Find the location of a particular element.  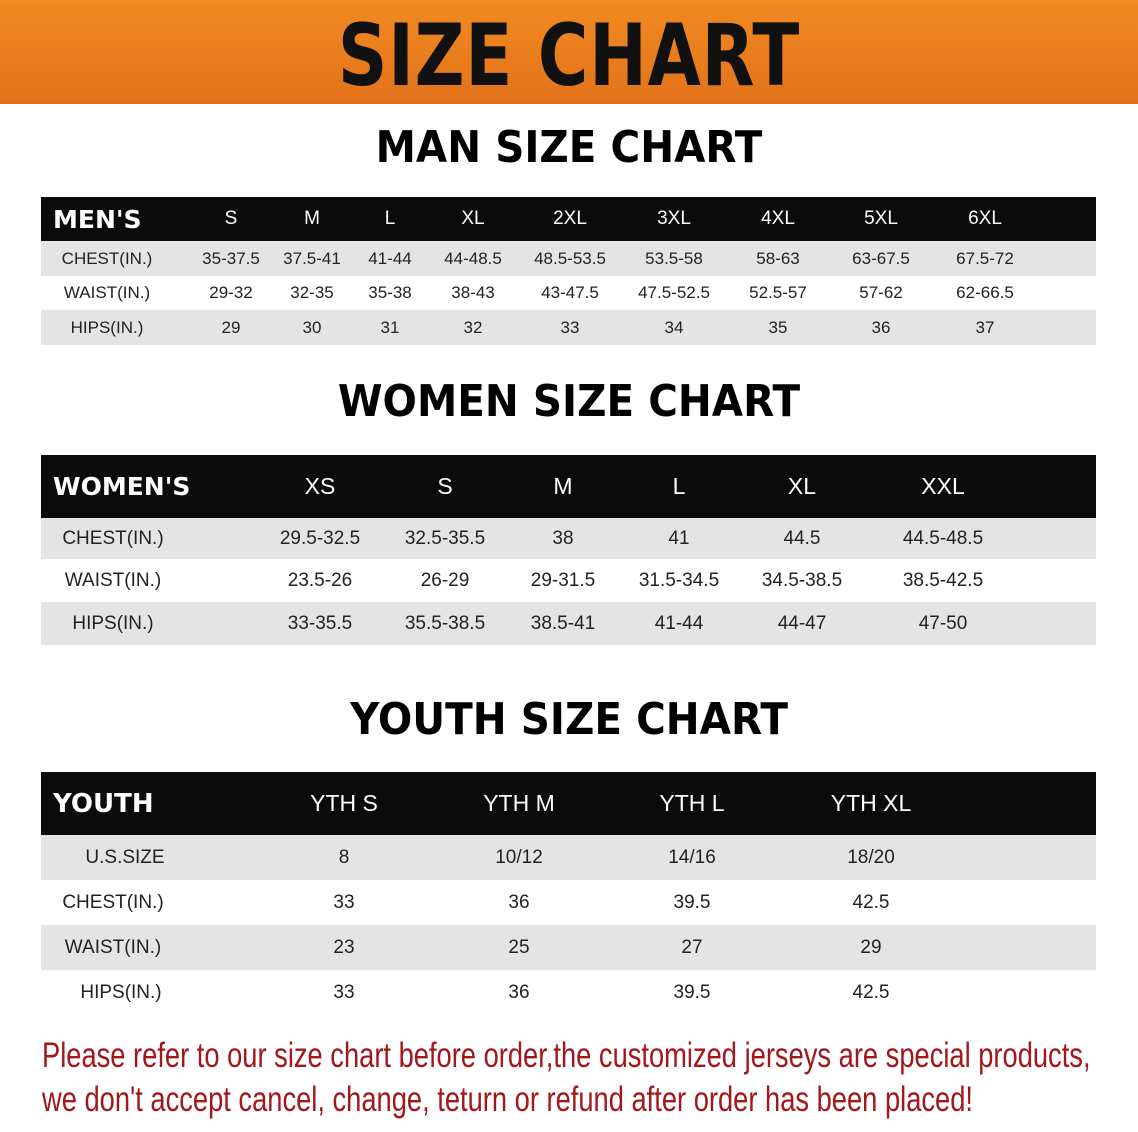

table-cell: 41 is located at coordinates (679, 538).